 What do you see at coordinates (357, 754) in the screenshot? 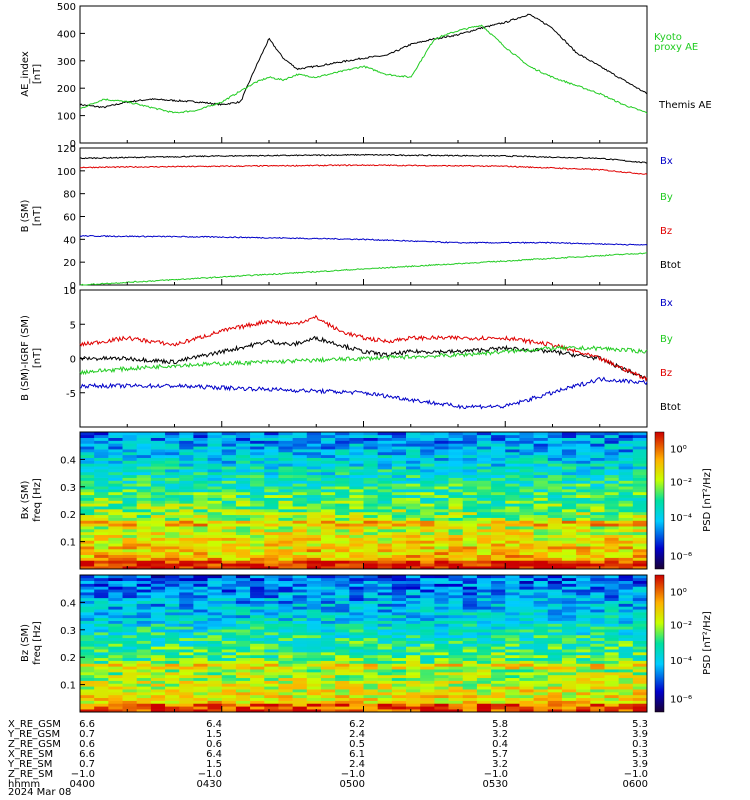
I see `ephemeris-value: 6.1` at bounding box center [357, 754].